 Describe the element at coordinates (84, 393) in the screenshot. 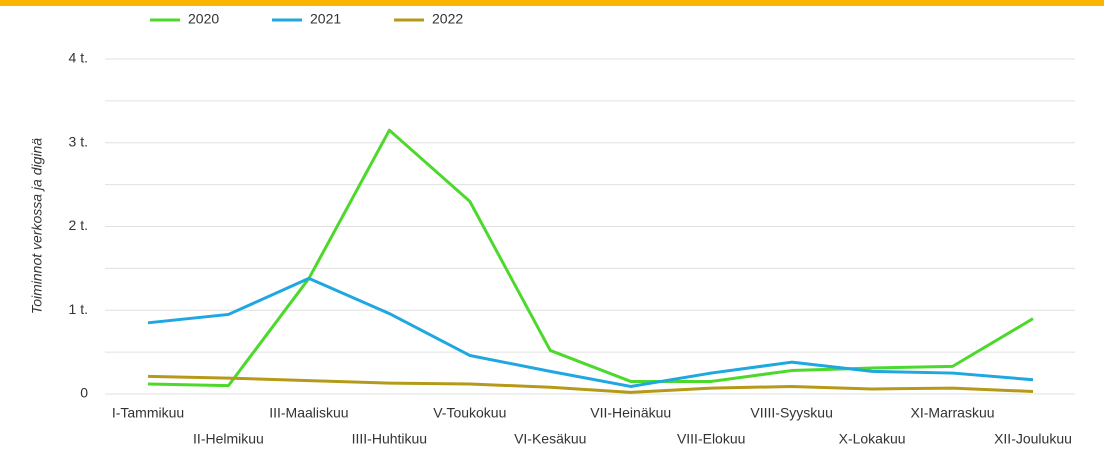

I see `y-tick-label: 0` at that location.